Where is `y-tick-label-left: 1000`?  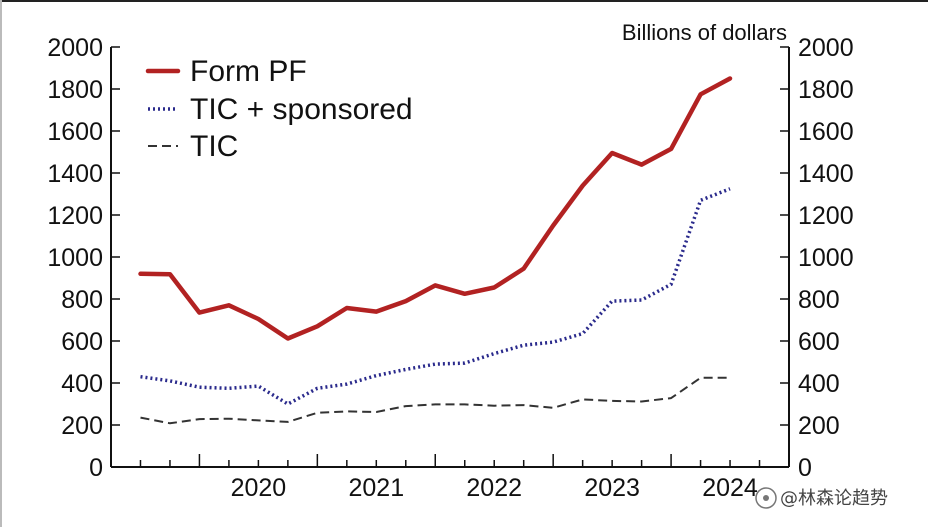
y-tick-label-left: 1000 is located at coordinates (75, 258).